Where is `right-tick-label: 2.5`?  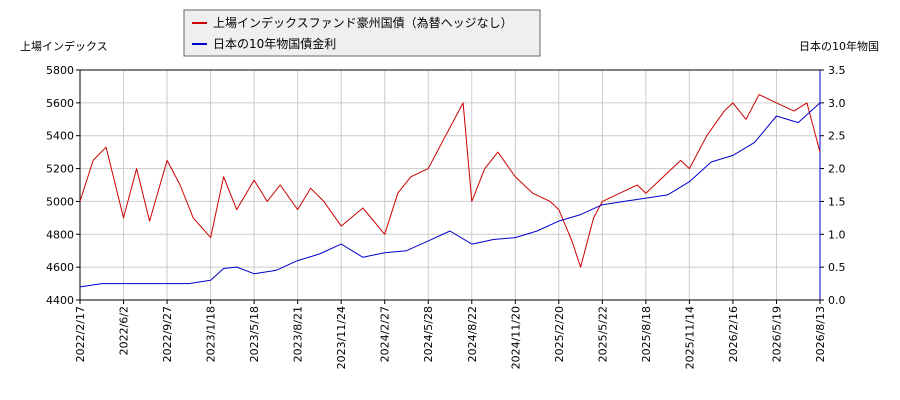
right-tick-label: 2.5 is located at coordinates (837, 136).